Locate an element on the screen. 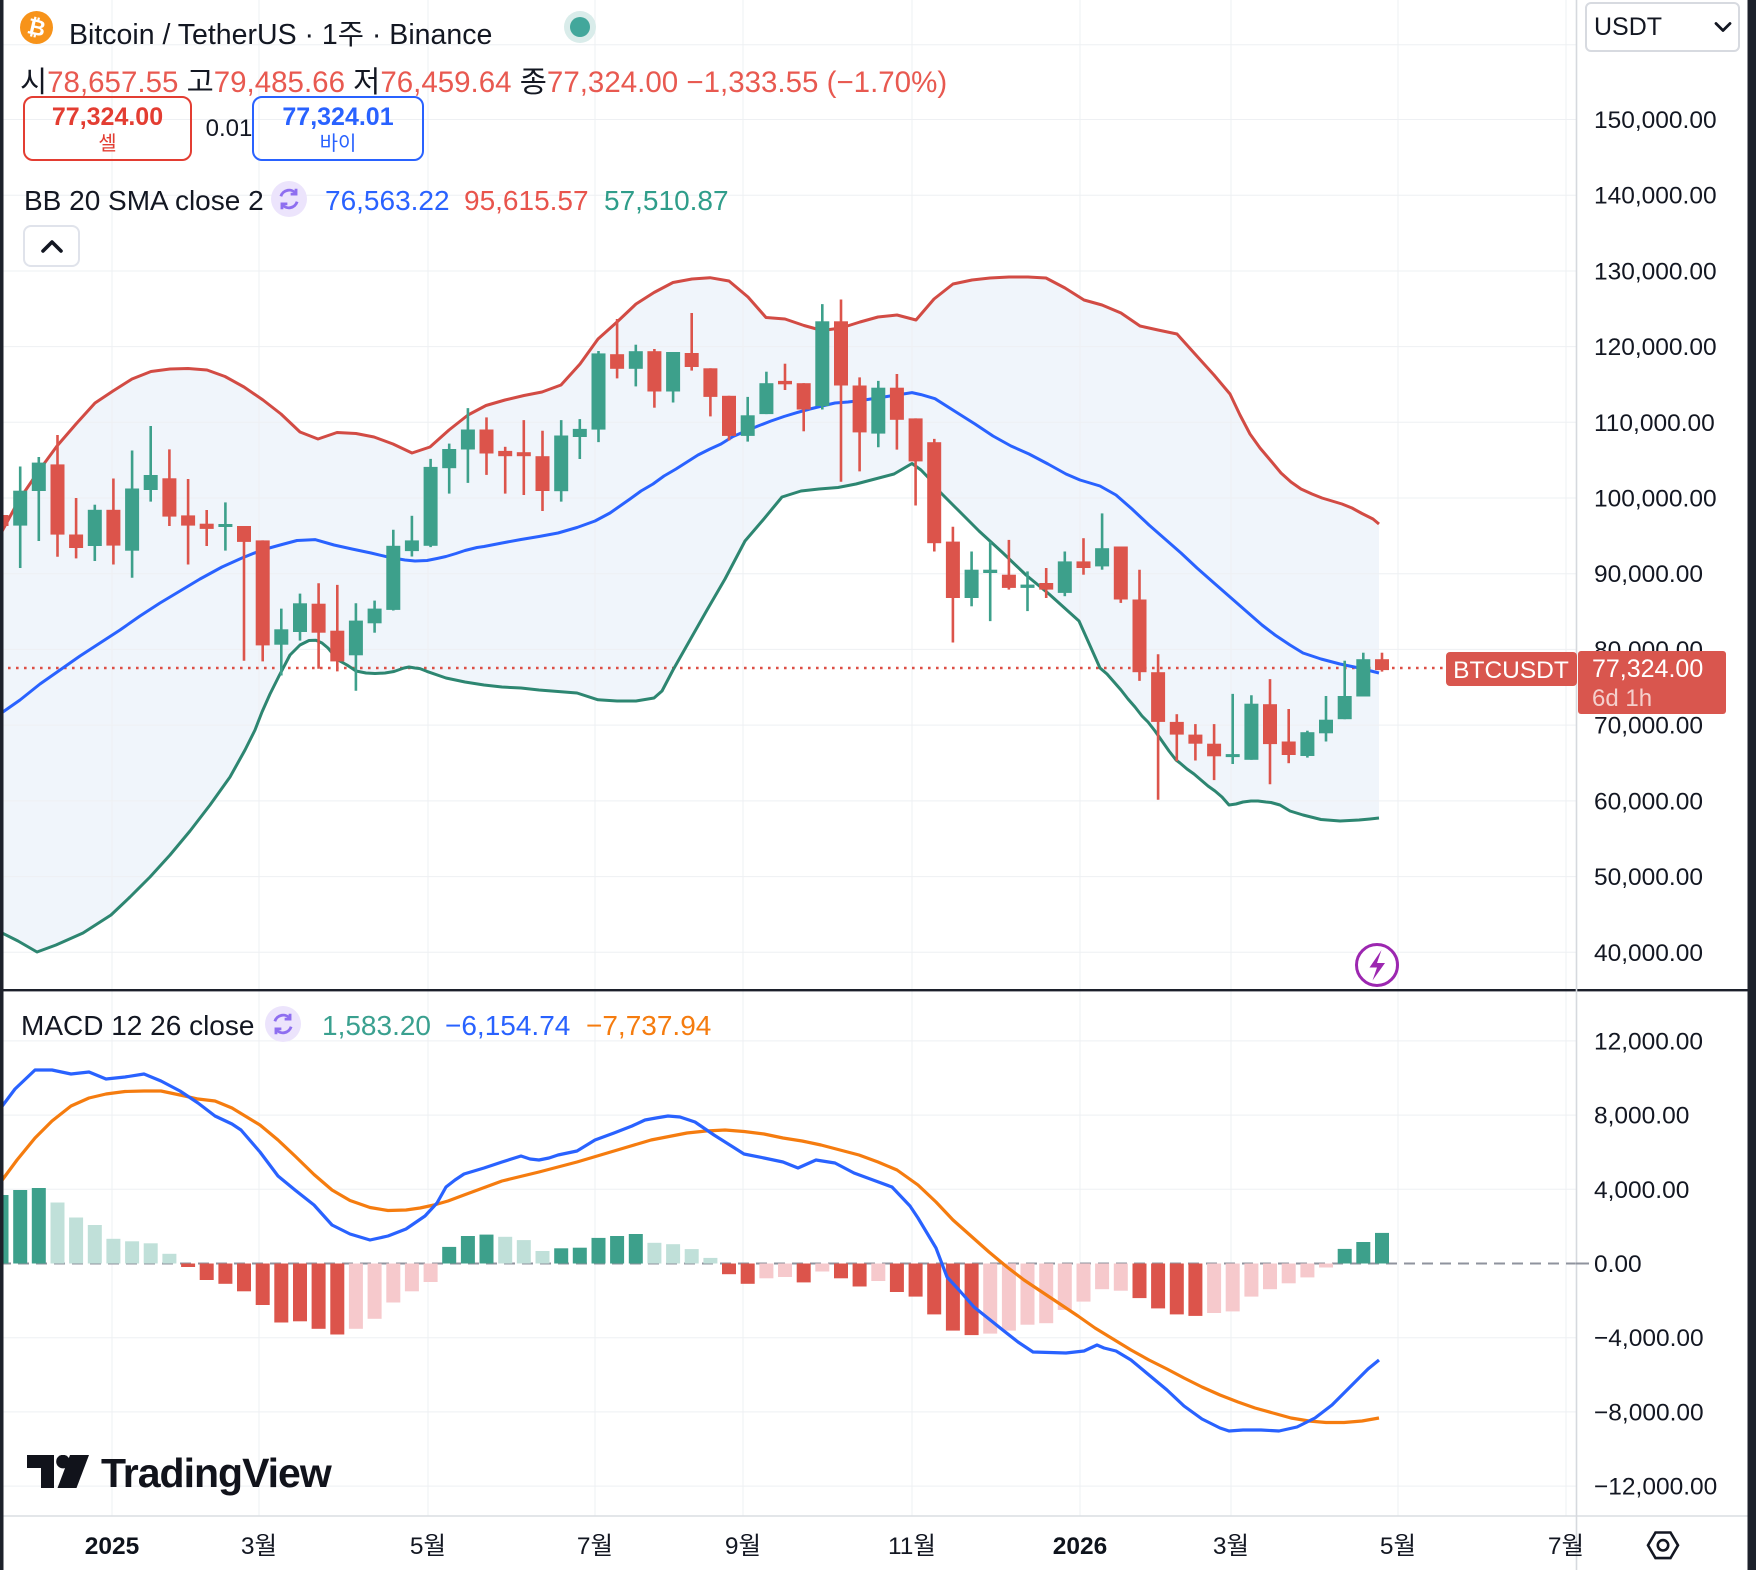  svg-text: 4,000.00 is located at coordinates (1641, 1190).